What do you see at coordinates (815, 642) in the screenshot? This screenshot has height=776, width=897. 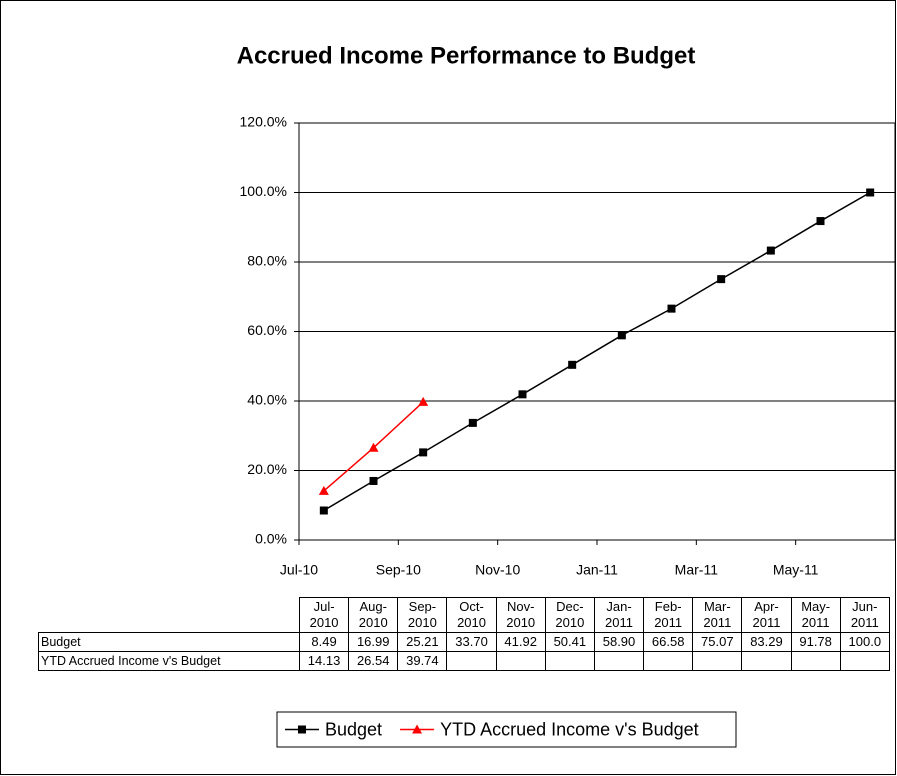 I see `table-cell: 91.78` at bounding box center [815, 642].